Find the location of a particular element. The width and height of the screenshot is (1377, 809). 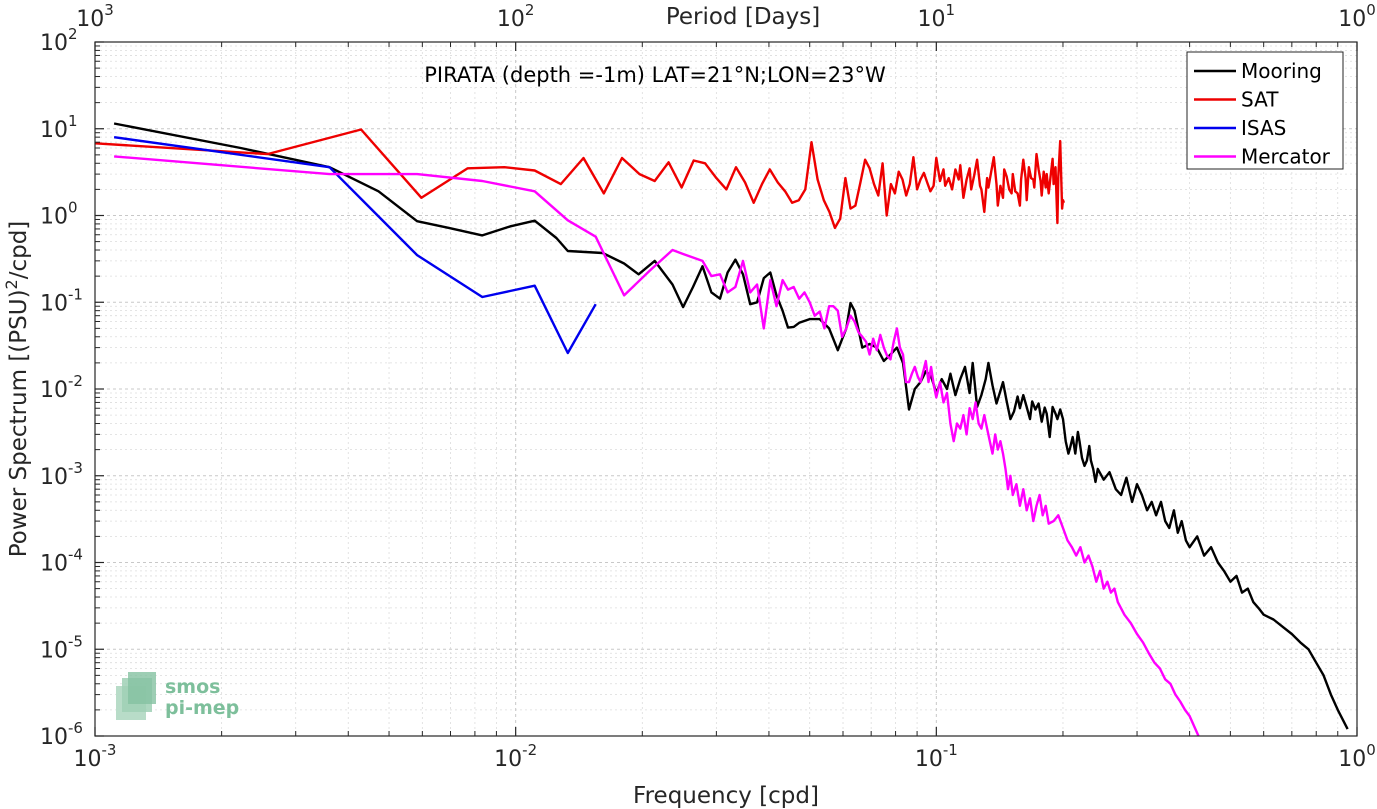

x-tick-label: 10⁰ is located at coordinates (1357, 756).